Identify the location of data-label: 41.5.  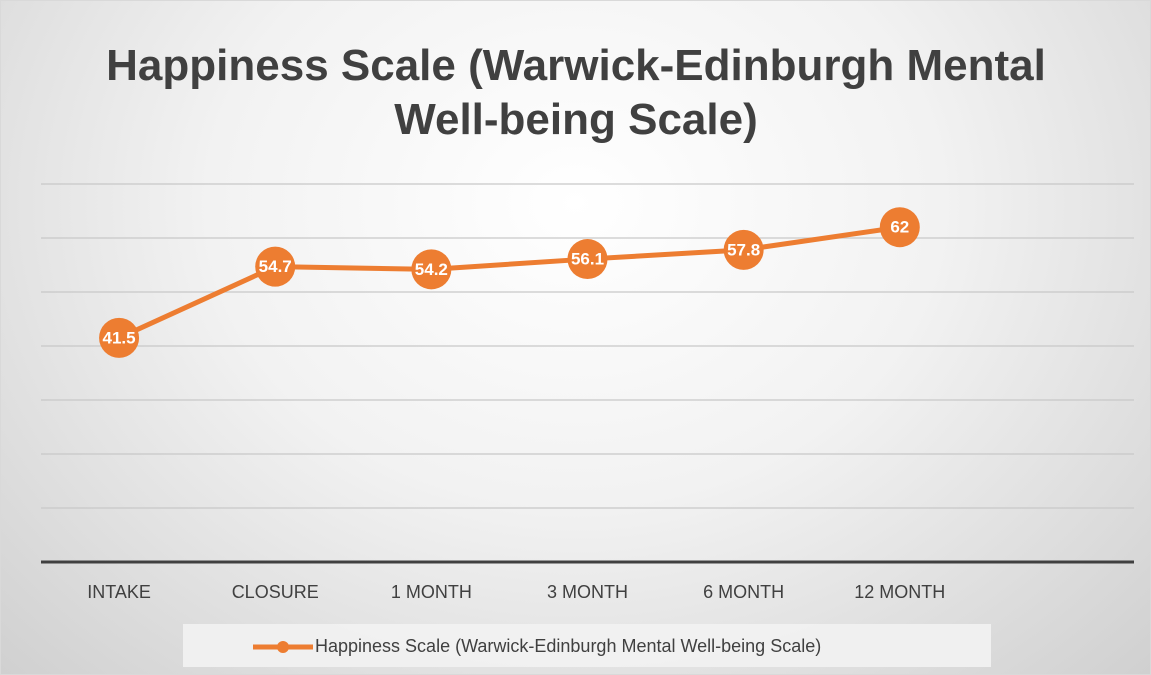
(119, 337).